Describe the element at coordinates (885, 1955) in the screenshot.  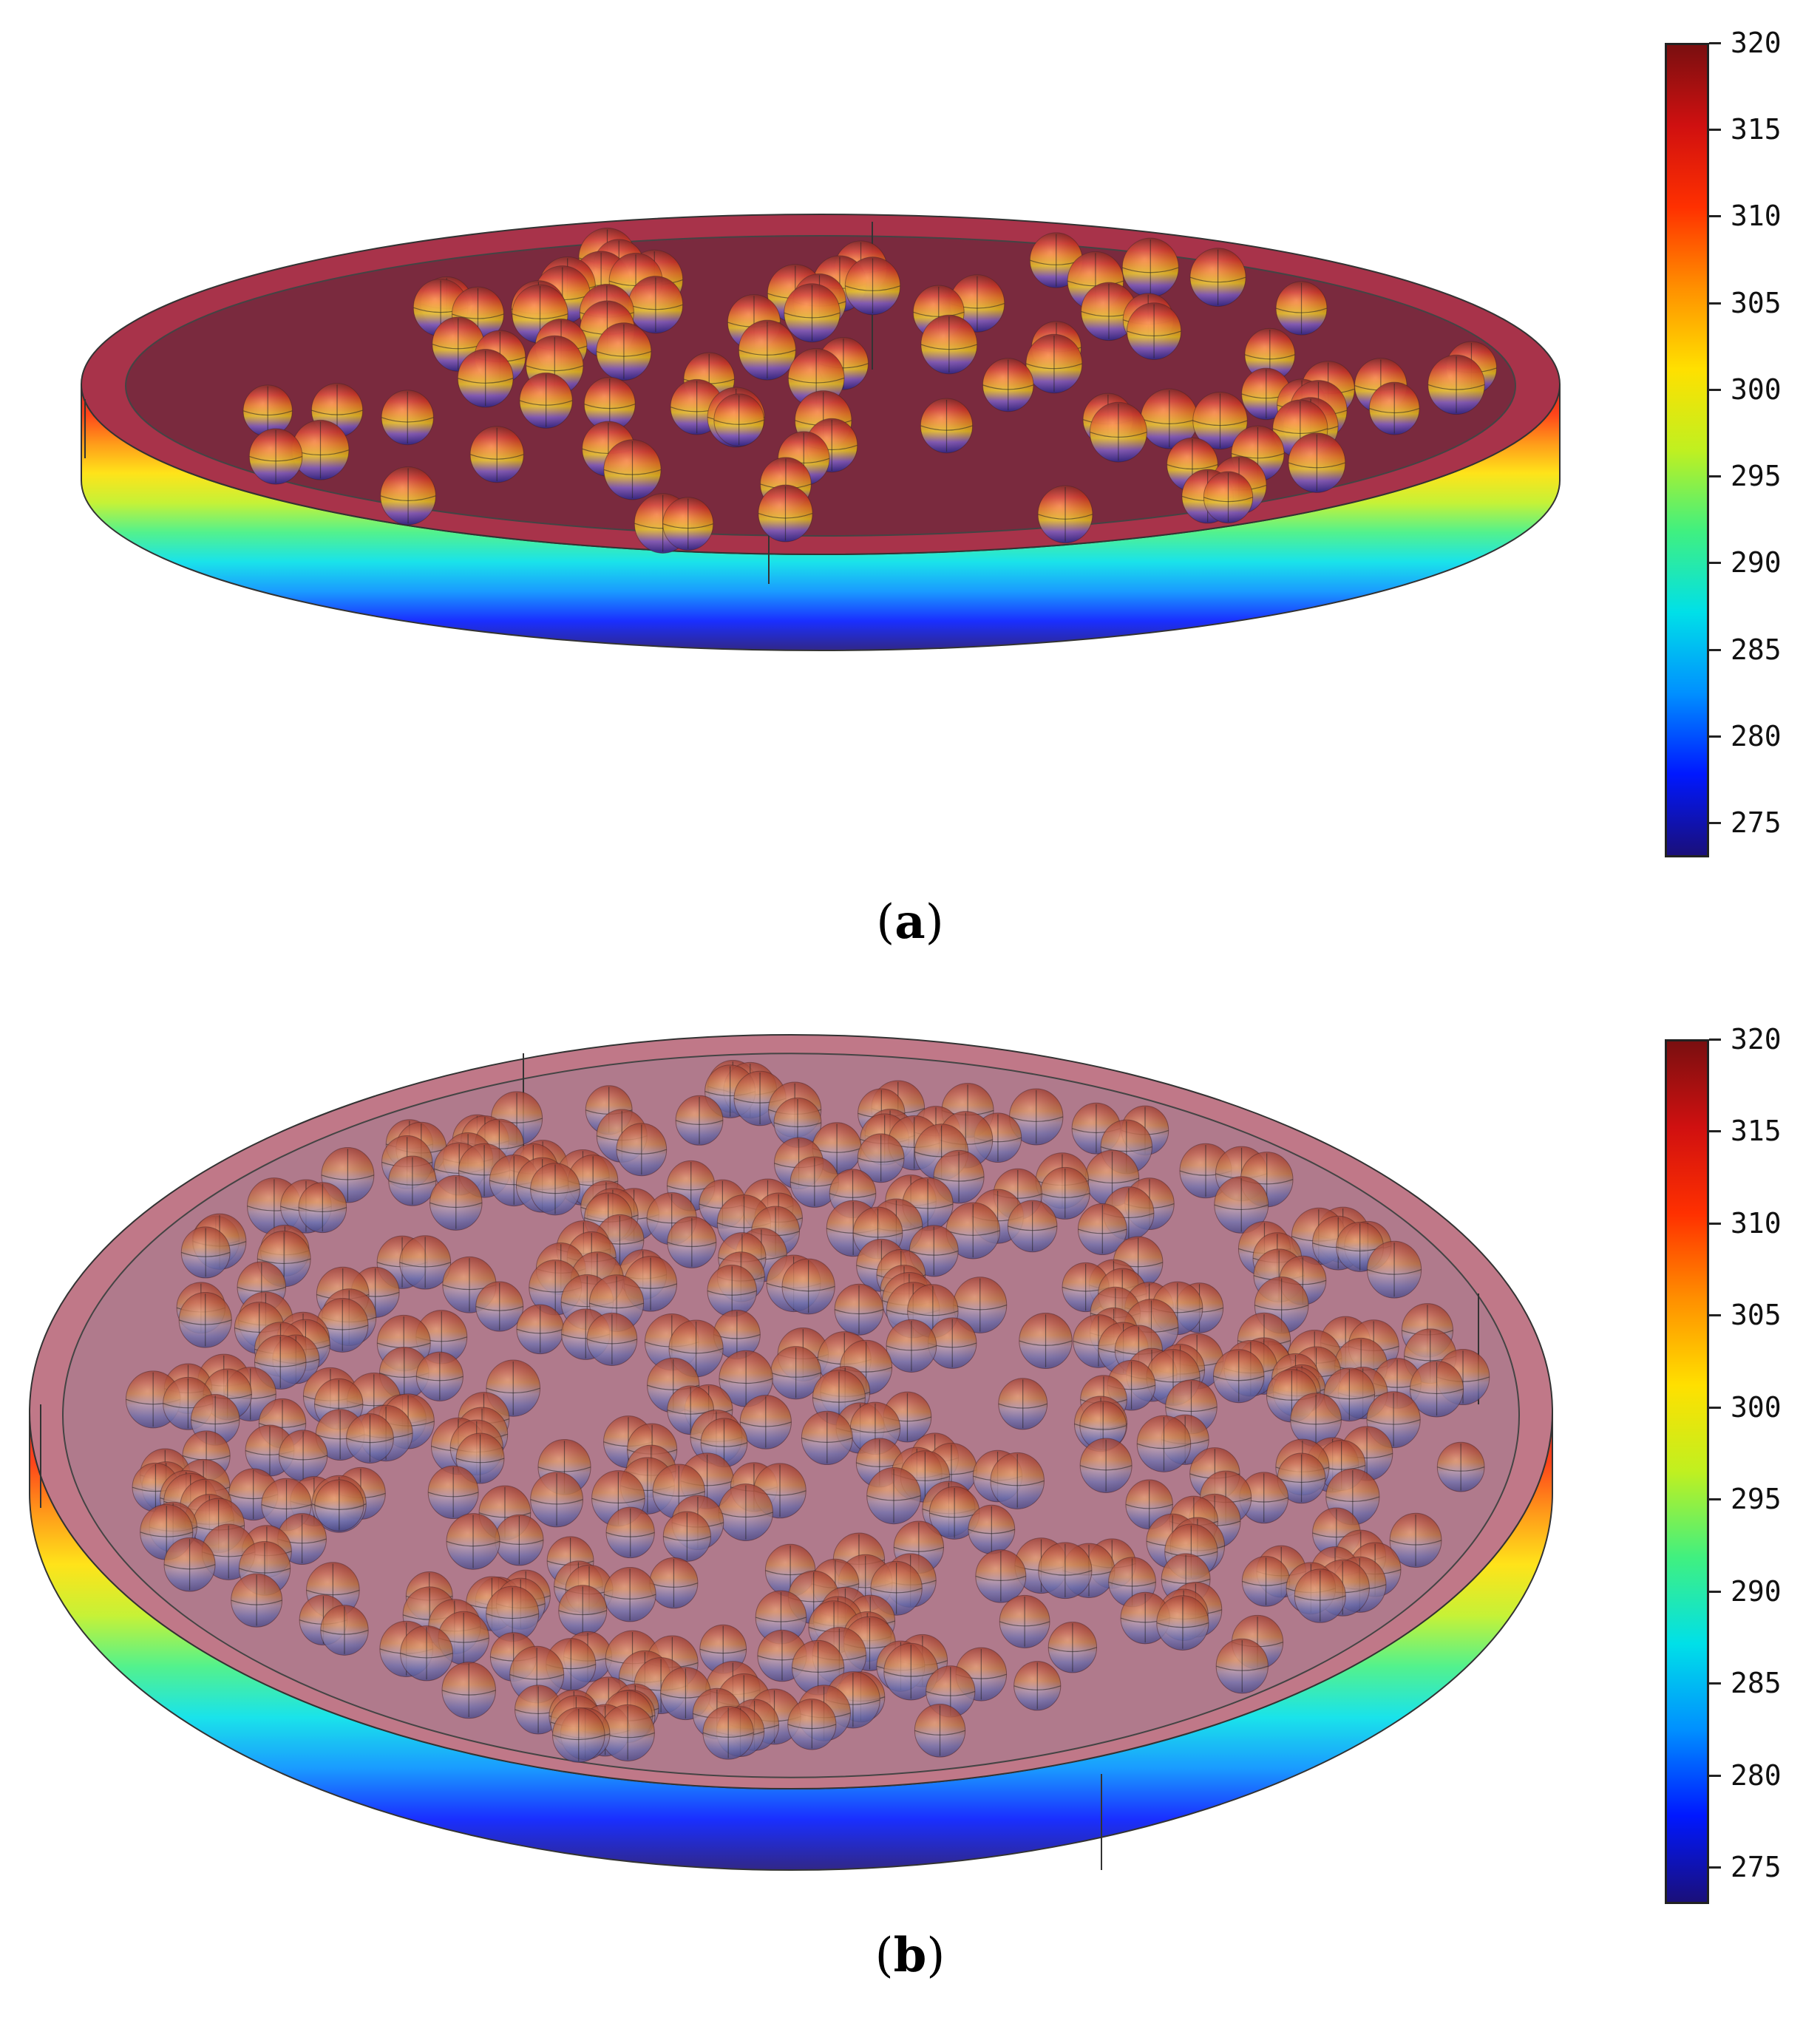
I see `caption-b-open: (` at that location.